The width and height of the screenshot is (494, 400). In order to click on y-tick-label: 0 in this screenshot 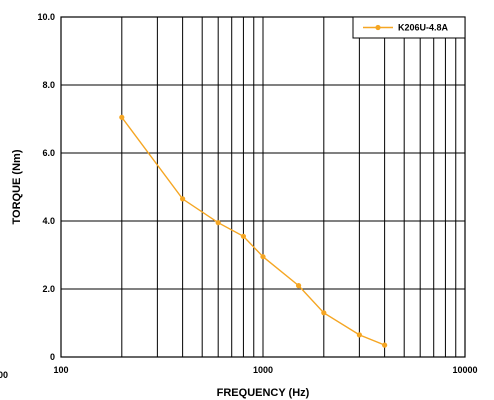, I will do `click(52, 357)`.